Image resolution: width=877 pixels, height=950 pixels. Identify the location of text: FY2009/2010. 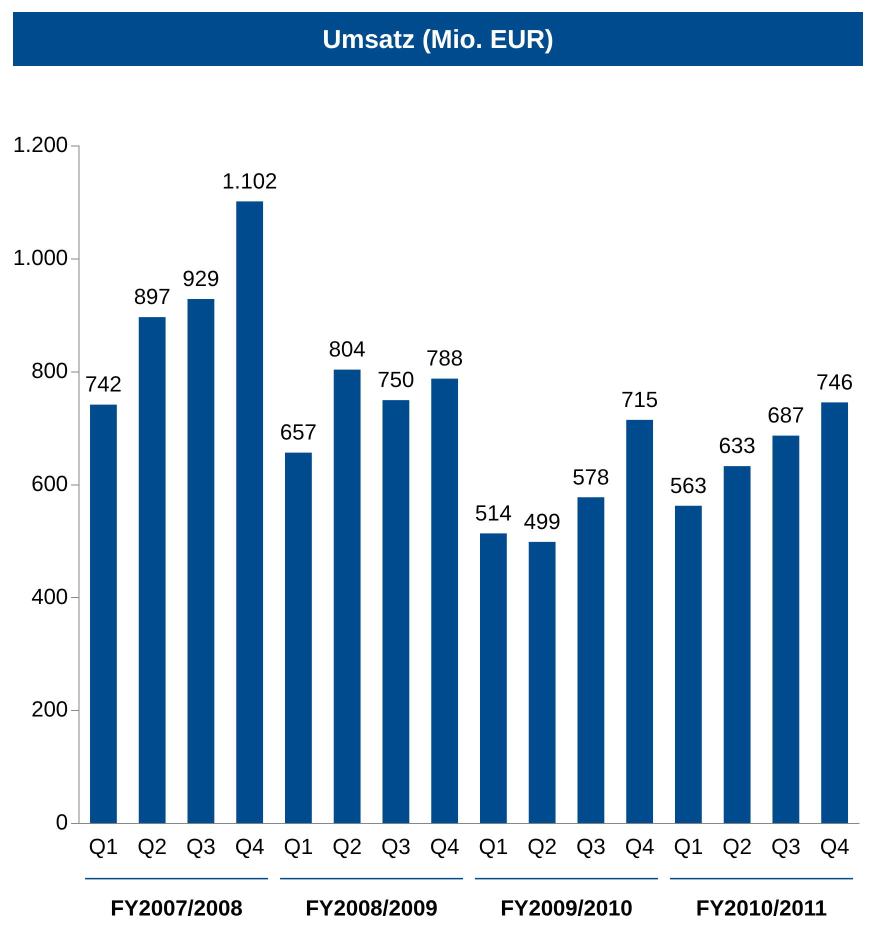
(566, 908).